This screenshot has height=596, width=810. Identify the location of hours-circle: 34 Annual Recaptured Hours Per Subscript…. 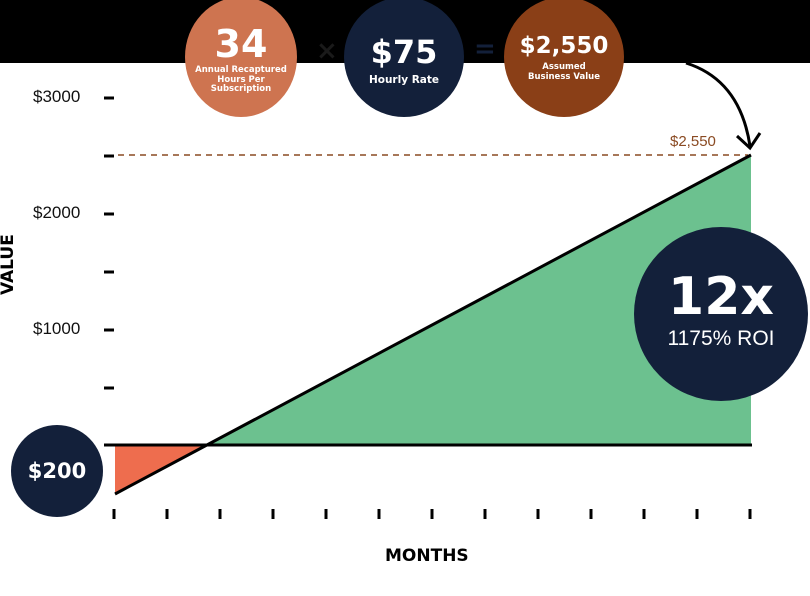
(241, 58).